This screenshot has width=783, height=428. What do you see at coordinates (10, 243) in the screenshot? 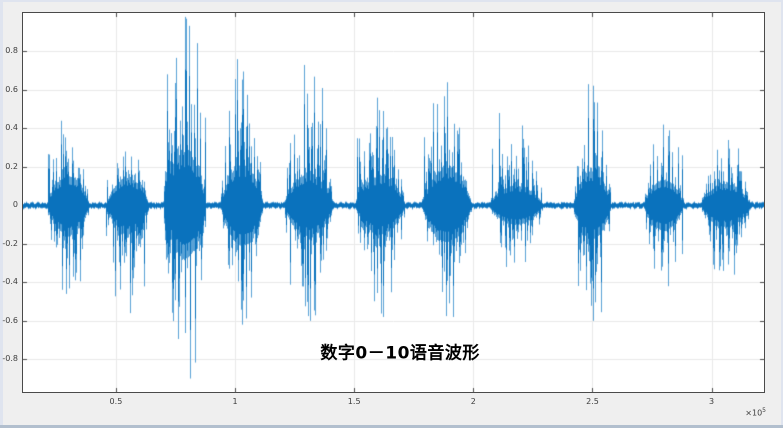
I see `y-tick-label: -0.2` at bounding box center [10, 243].